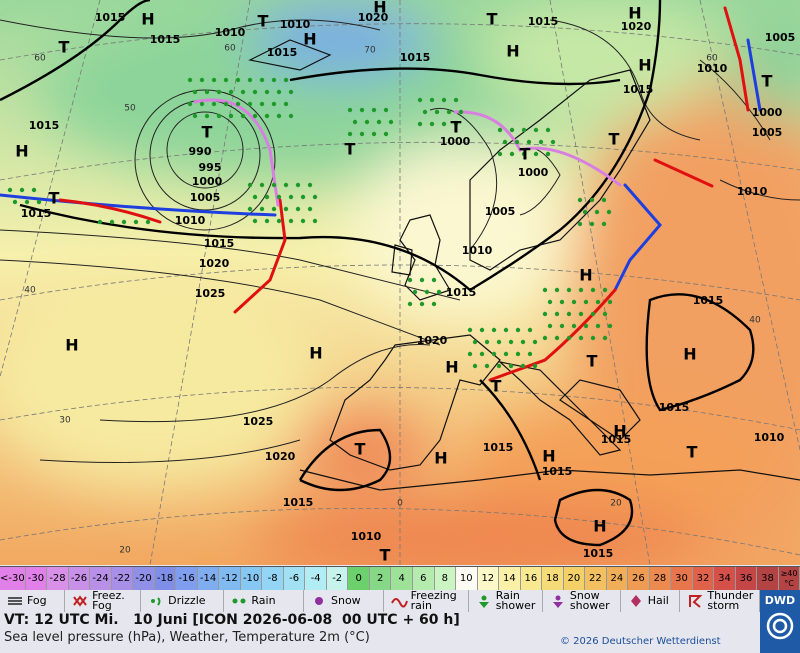 The height and width of the screenshot is (653, 800). Describe the element at coordinates (506, 601) in the screenshot. I see `legend-item: Rain shower` at that location.